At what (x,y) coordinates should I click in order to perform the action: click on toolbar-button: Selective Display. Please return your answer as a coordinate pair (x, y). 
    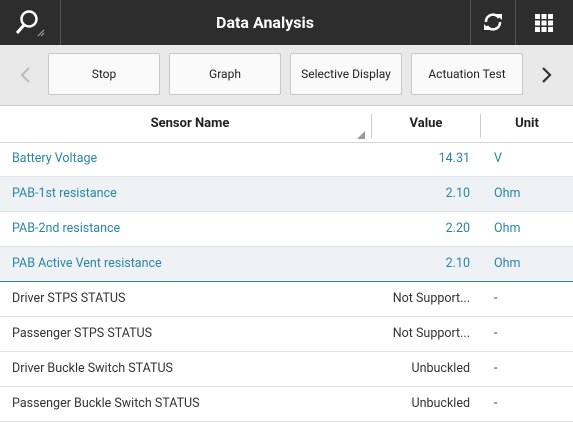
    Looking at the image, I should click on (346, 74).